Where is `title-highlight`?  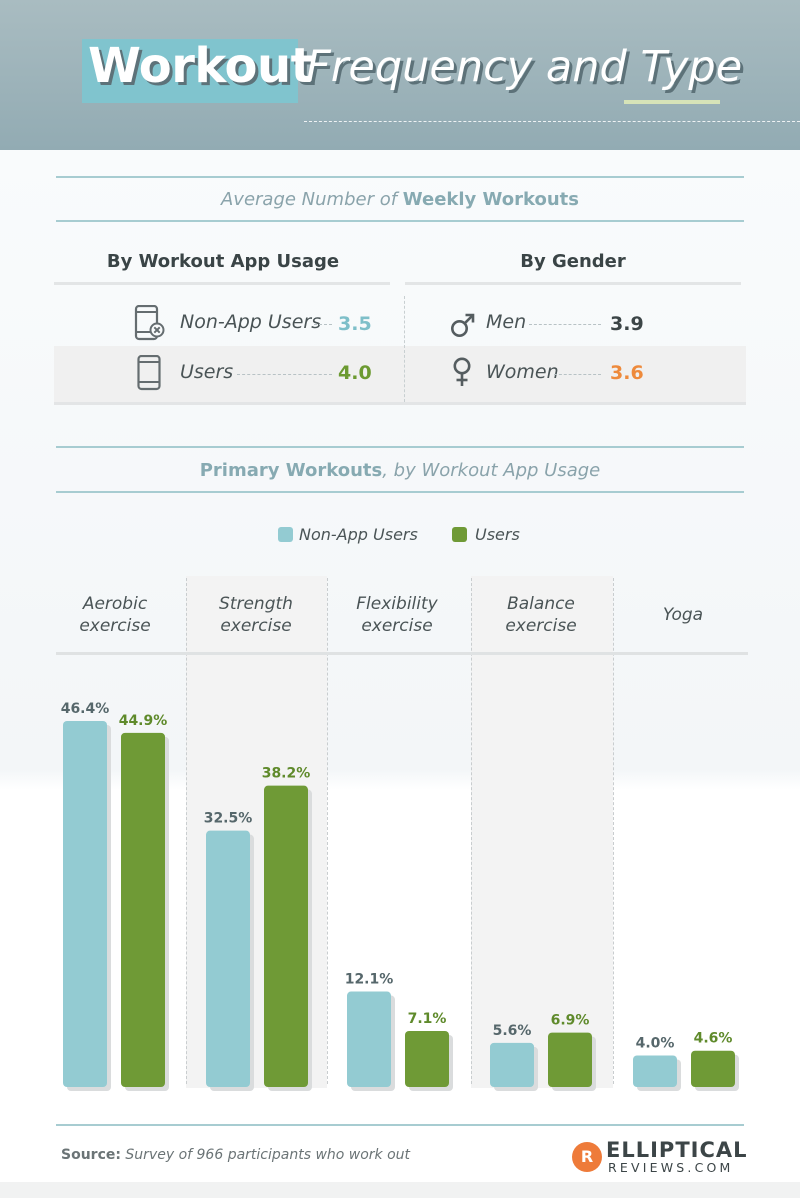 title-highlight is located at coordinates (190, 71).